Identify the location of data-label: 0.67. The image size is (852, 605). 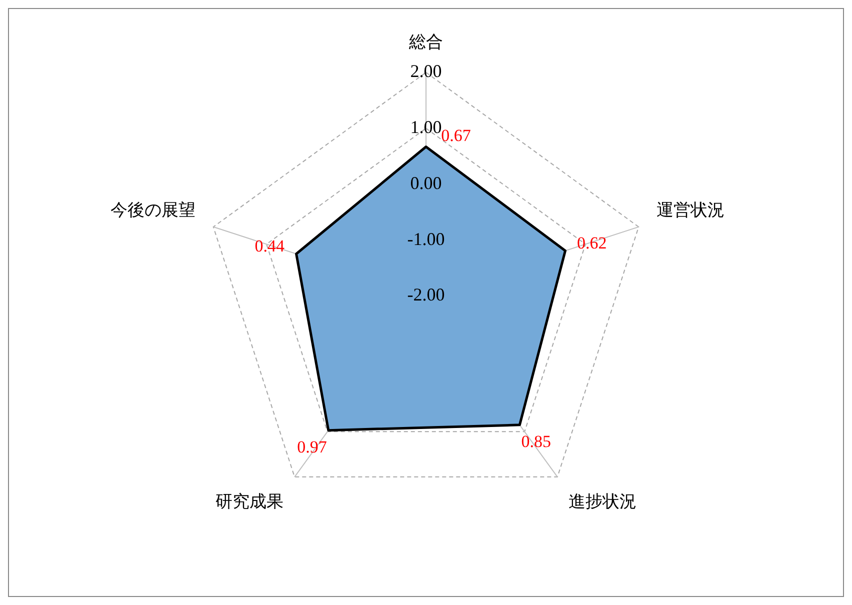
(456, 136).